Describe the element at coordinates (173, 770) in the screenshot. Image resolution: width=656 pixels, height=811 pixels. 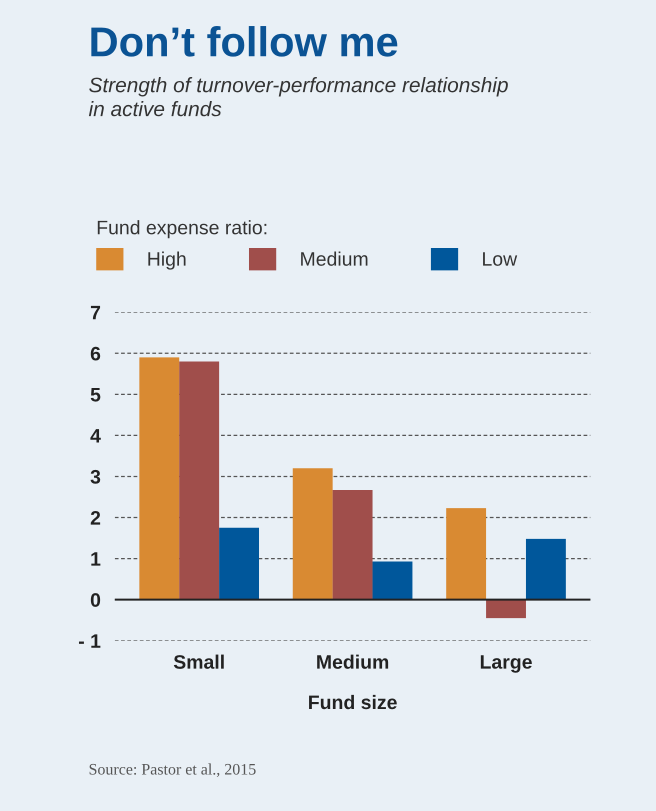
I see `source-note: Source: Pastor et al., 2015` at that location.